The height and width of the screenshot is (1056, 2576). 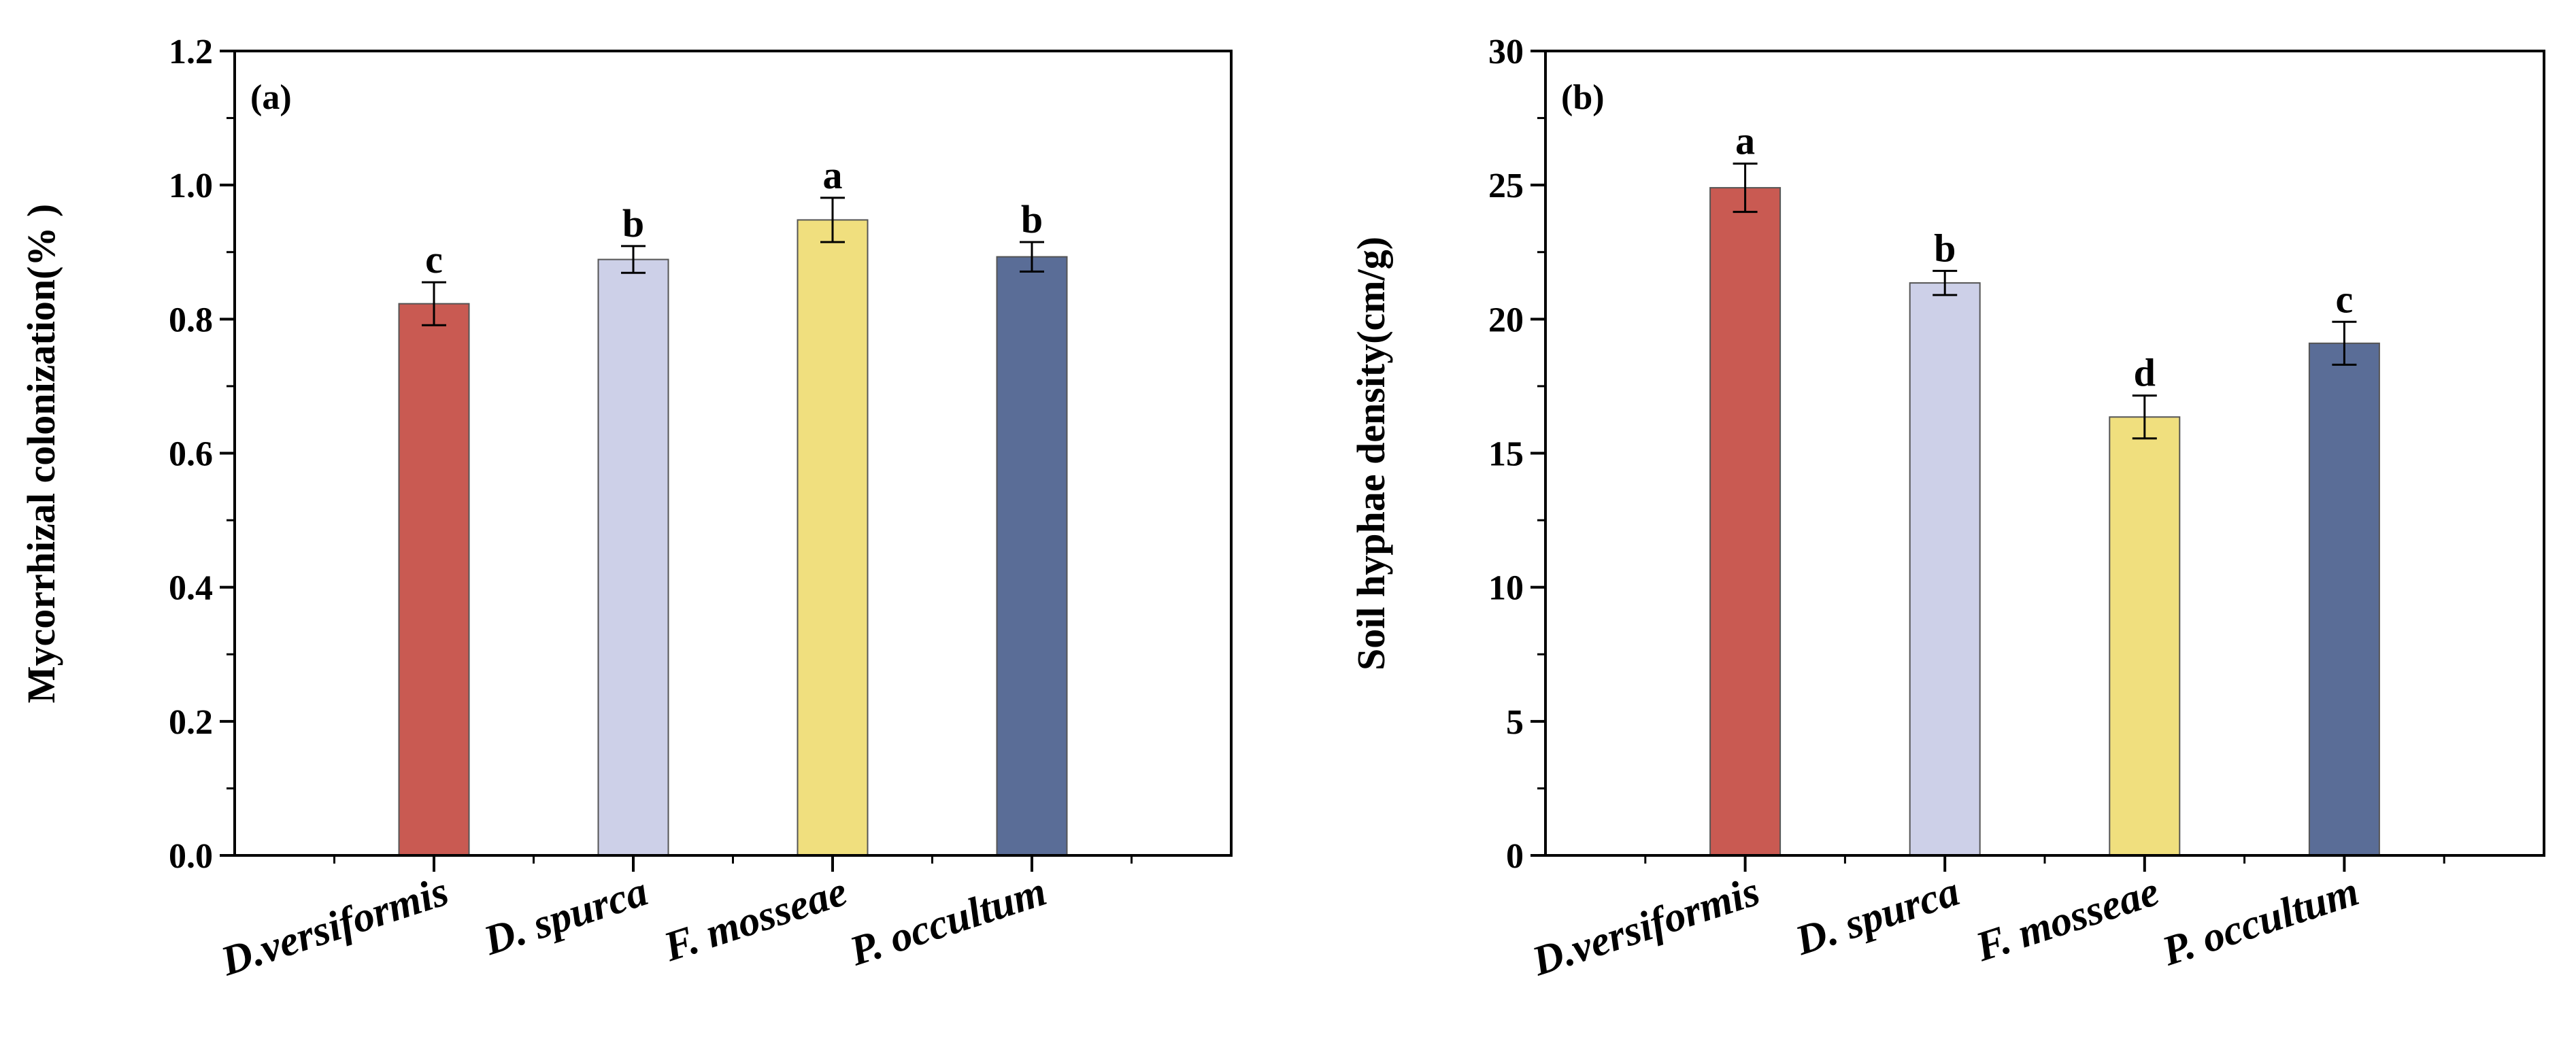 What do you see at coordinates (1515, 722) in the screenshot?
I see `y-tick-label: 5` at bounding box center [1515, 722].